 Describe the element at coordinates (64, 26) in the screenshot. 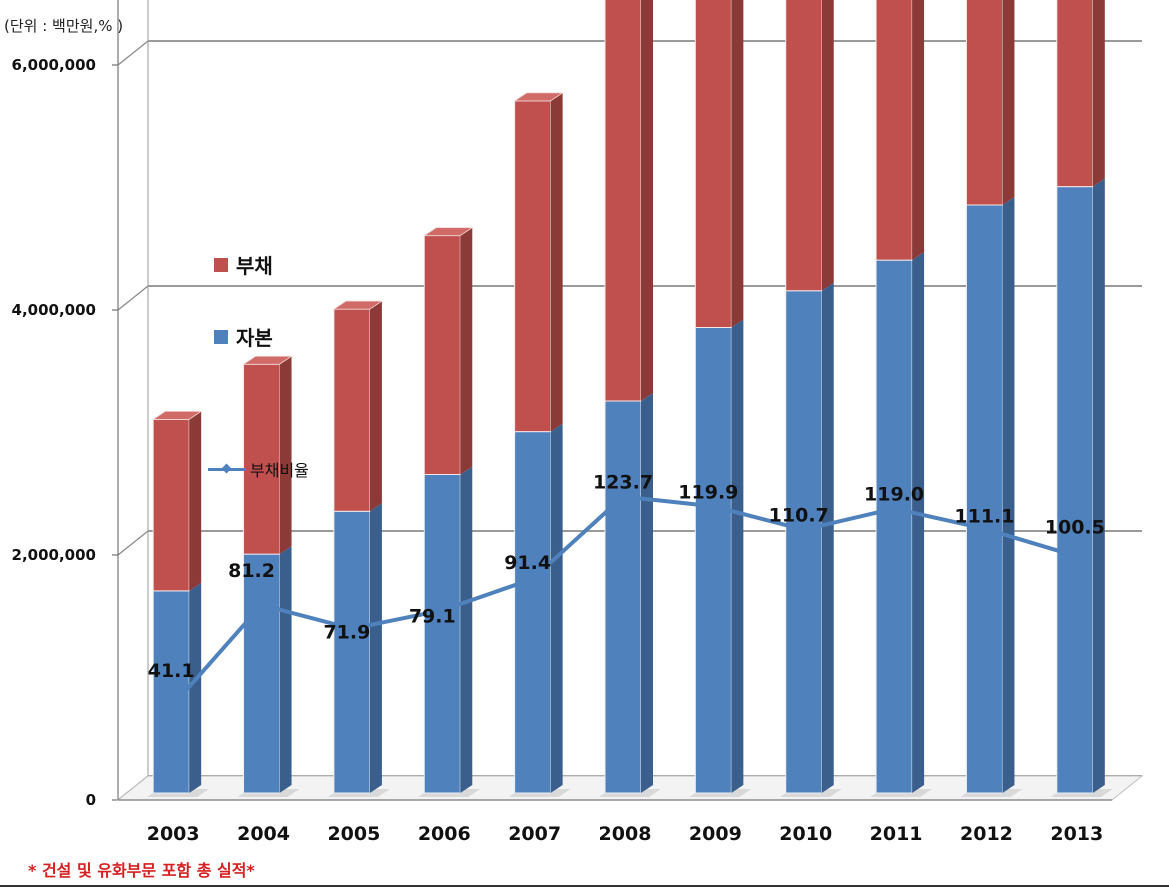

I see `unit-label: (단위 : 백만원,% )` at that location.